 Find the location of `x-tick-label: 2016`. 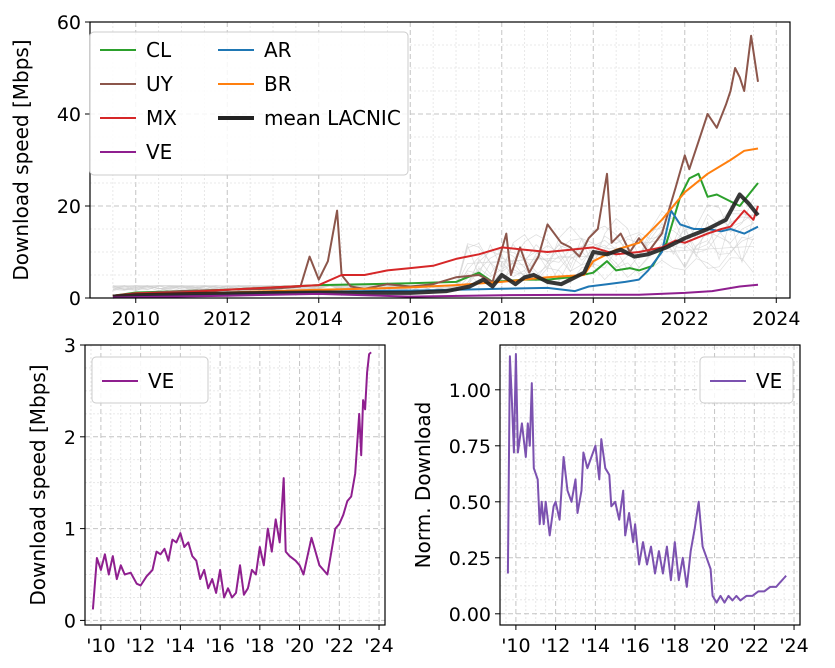

x-tick-label: 2016 is located at coordinates (410, 319).